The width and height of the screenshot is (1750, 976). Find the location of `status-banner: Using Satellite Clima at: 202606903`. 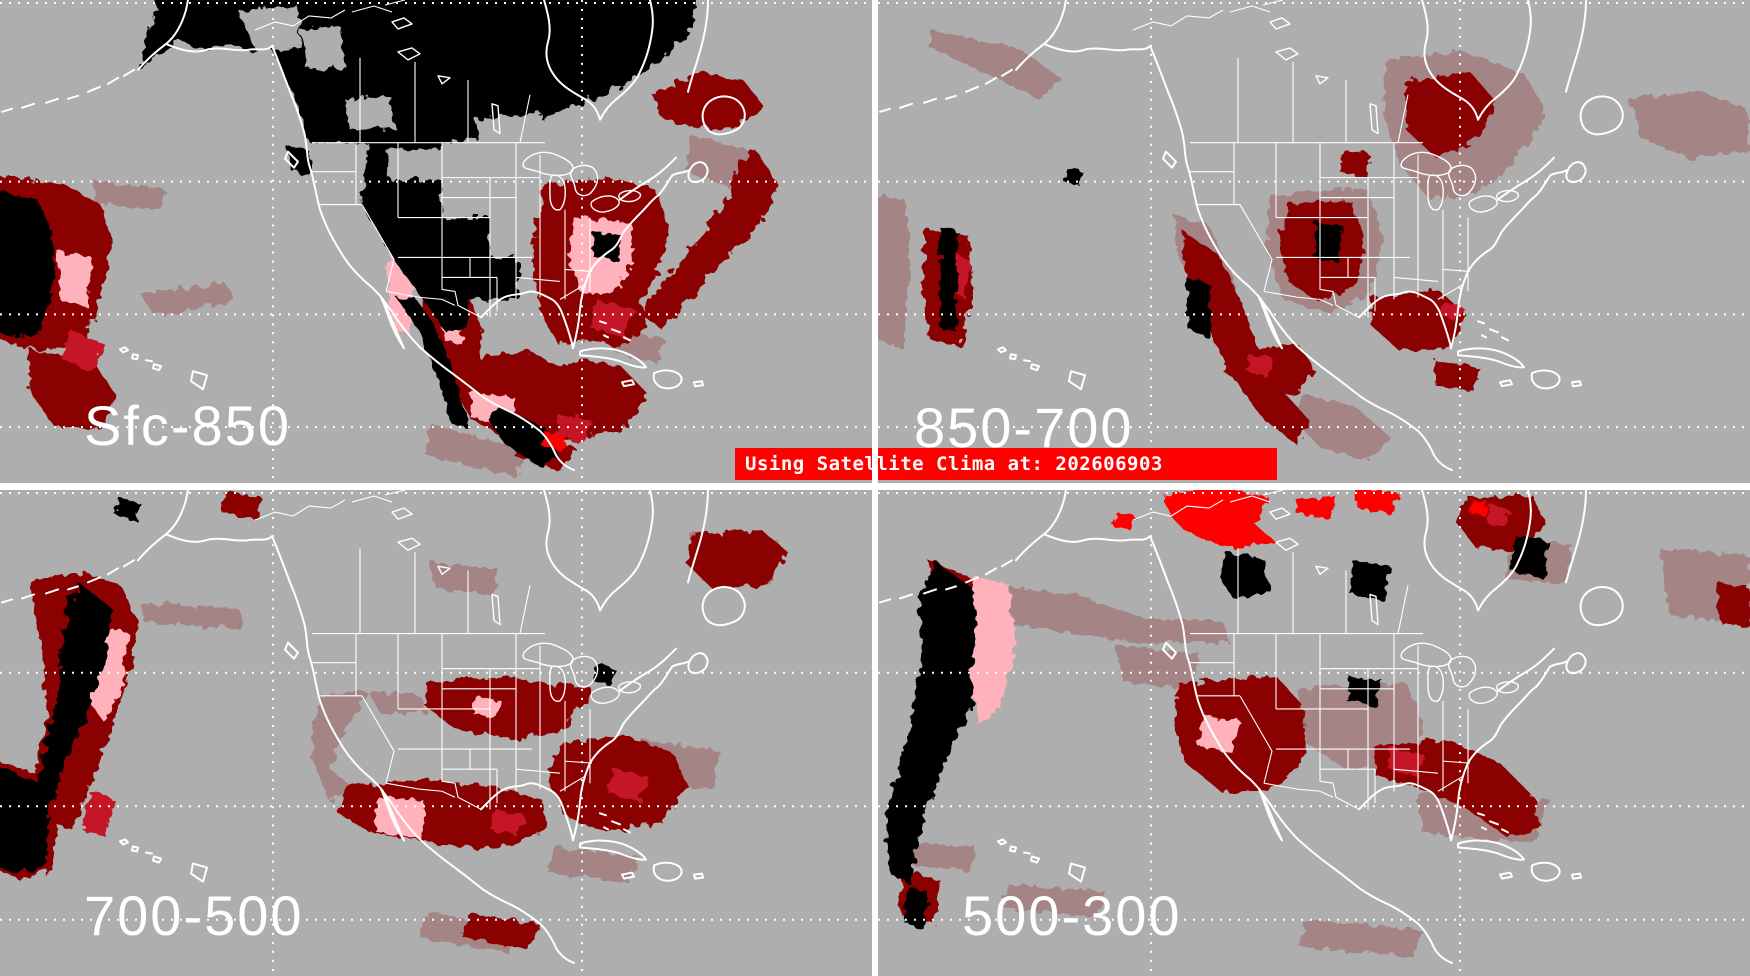

status-banner: Using Satellite Clima at: 202606903 is located at coordinates (1006, 464).